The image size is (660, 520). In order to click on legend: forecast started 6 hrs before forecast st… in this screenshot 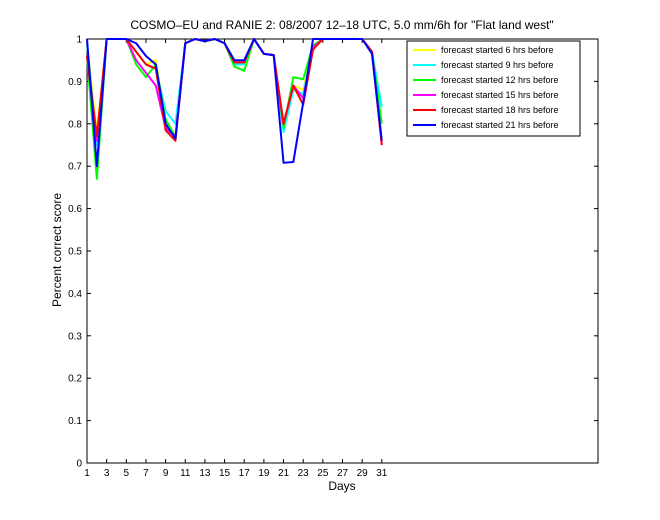, I will do `click(493, 88)`.